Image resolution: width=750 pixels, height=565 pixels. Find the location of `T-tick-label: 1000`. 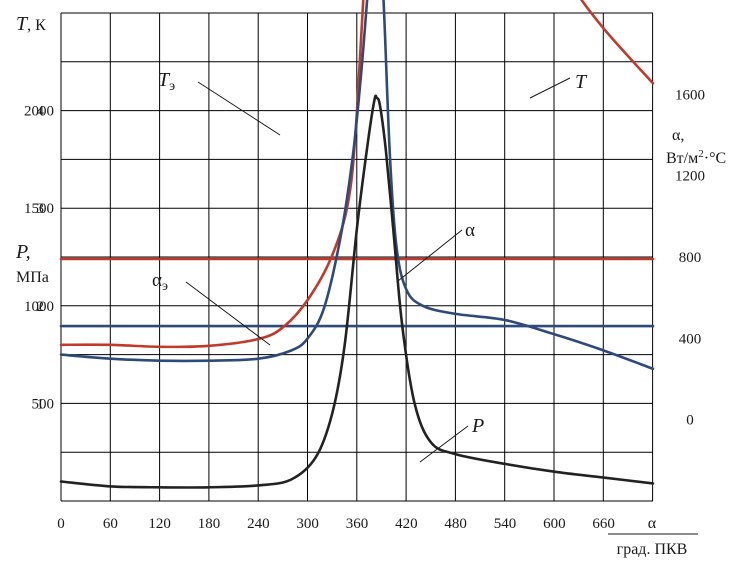

T-tick-label: 1000 is located at coordinates (39, 307).